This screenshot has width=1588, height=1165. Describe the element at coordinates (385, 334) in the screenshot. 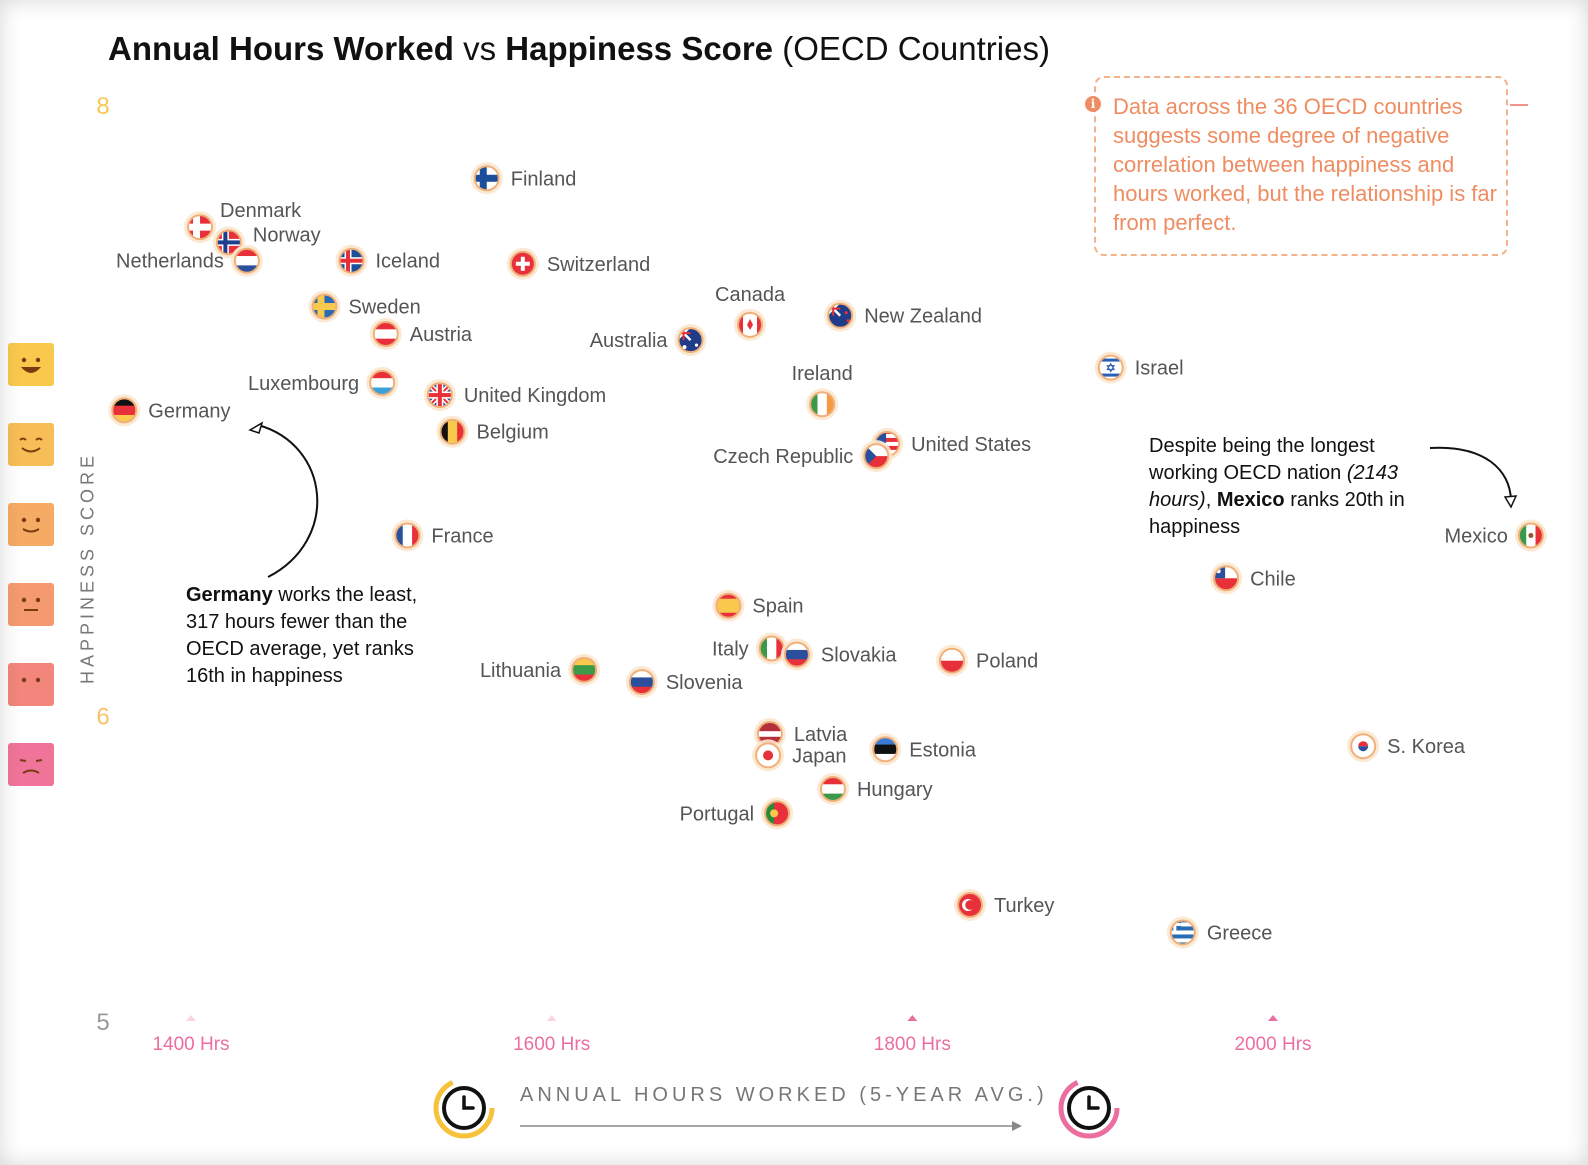

I see `austria-flag-icon` at that location.